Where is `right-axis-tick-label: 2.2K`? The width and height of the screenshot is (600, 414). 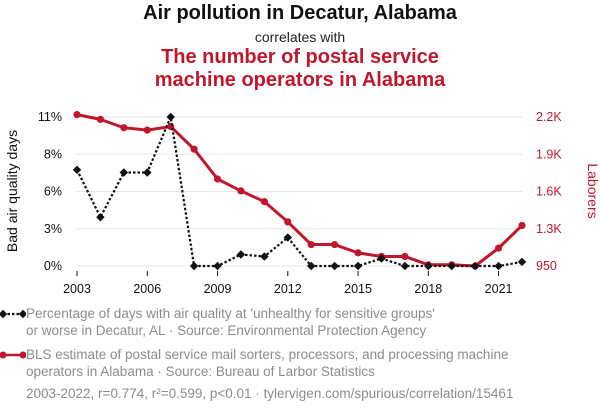
right-axis-tick-label: 2.2K is located at coordinates (549, 117).